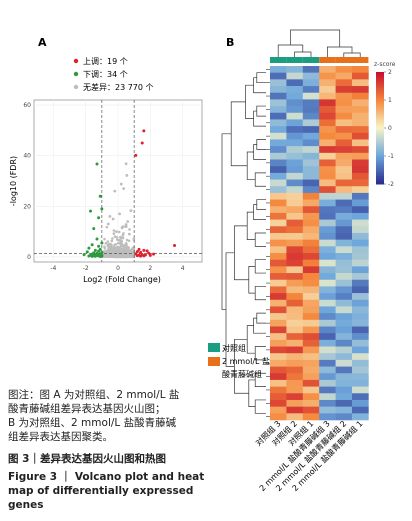  What do you see at coordinates (92, 423) in the screenshot?
I see `caption-note-line: B 为对照组、2 mmol/L 盐酸青藤碱` at bounding box center [92, 423].